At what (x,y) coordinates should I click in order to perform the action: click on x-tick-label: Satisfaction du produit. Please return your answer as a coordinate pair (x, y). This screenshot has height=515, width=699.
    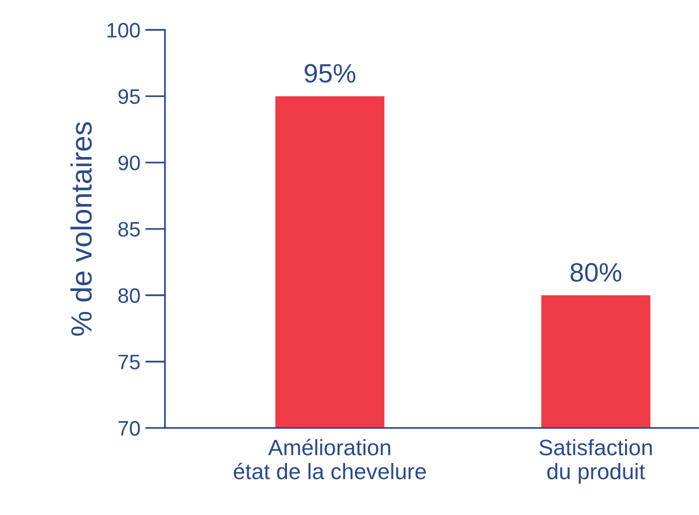
    Looking at the image, I should click on (595, 461).